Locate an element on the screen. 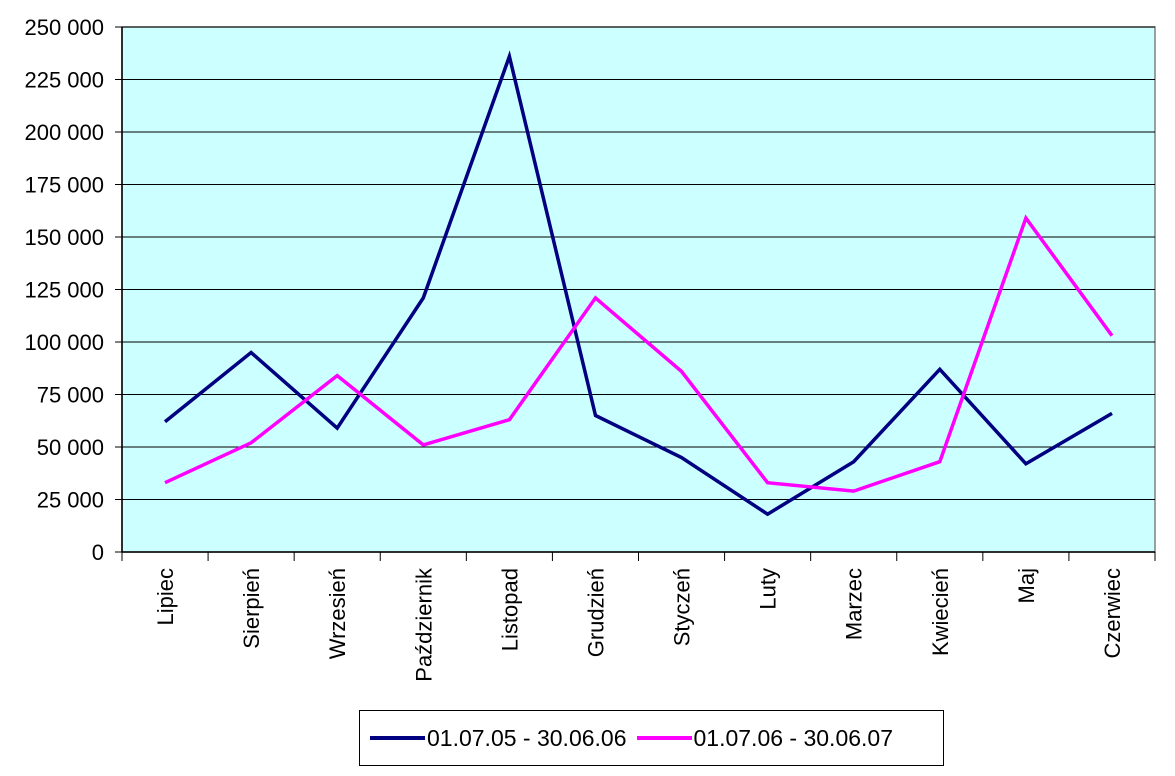  y-tick-label: 200 000 is located at coordinates (64, 132).